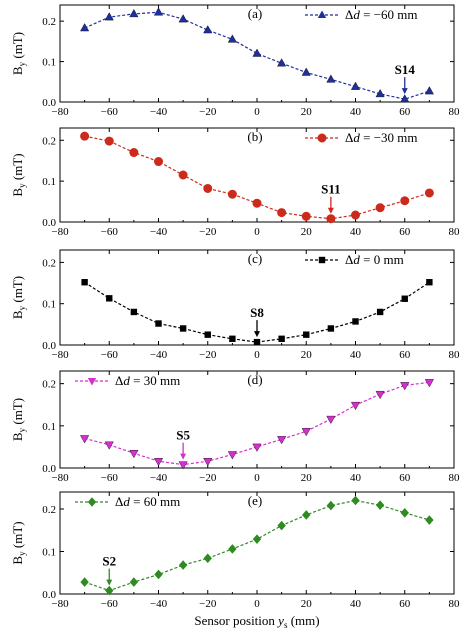 This screenshot has height=641, width=474. What do you see at coordinates (331, 189) in the screenshot?
I see `annotation-label: S11` at bounding box center [331, 189].